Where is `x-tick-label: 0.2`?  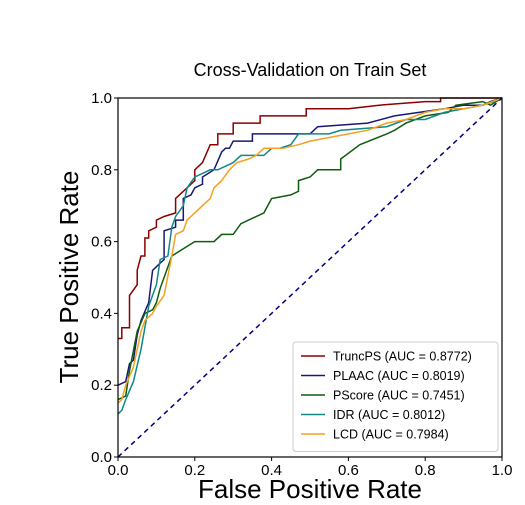 x-tick-label: 0.2 is located at coordinates (194, 470).